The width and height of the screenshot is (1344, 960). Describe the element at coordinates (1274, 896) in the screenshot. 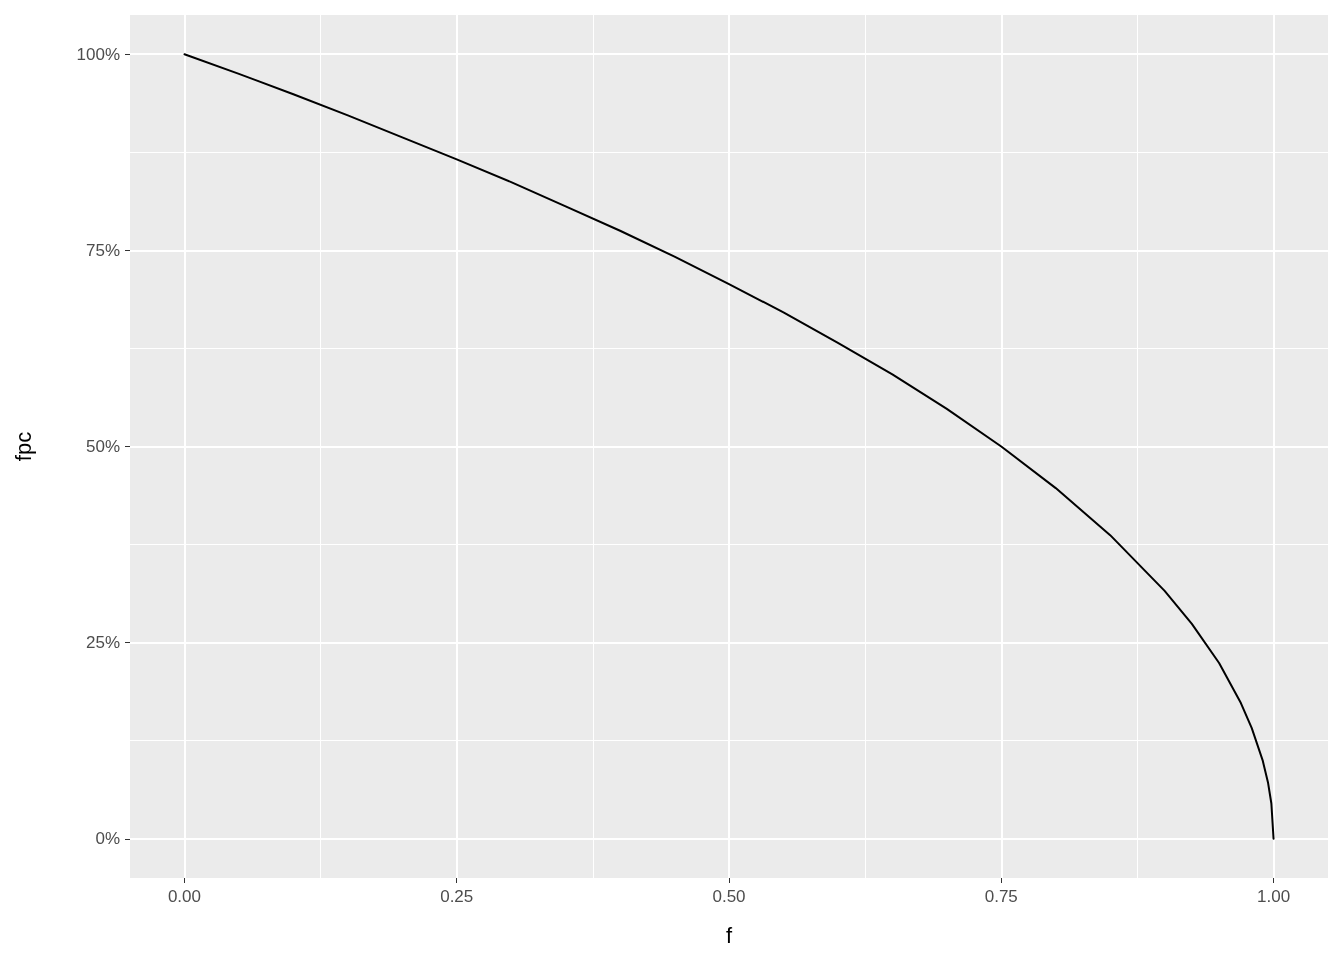

I see `x-tick-label: 1.00` at that location.